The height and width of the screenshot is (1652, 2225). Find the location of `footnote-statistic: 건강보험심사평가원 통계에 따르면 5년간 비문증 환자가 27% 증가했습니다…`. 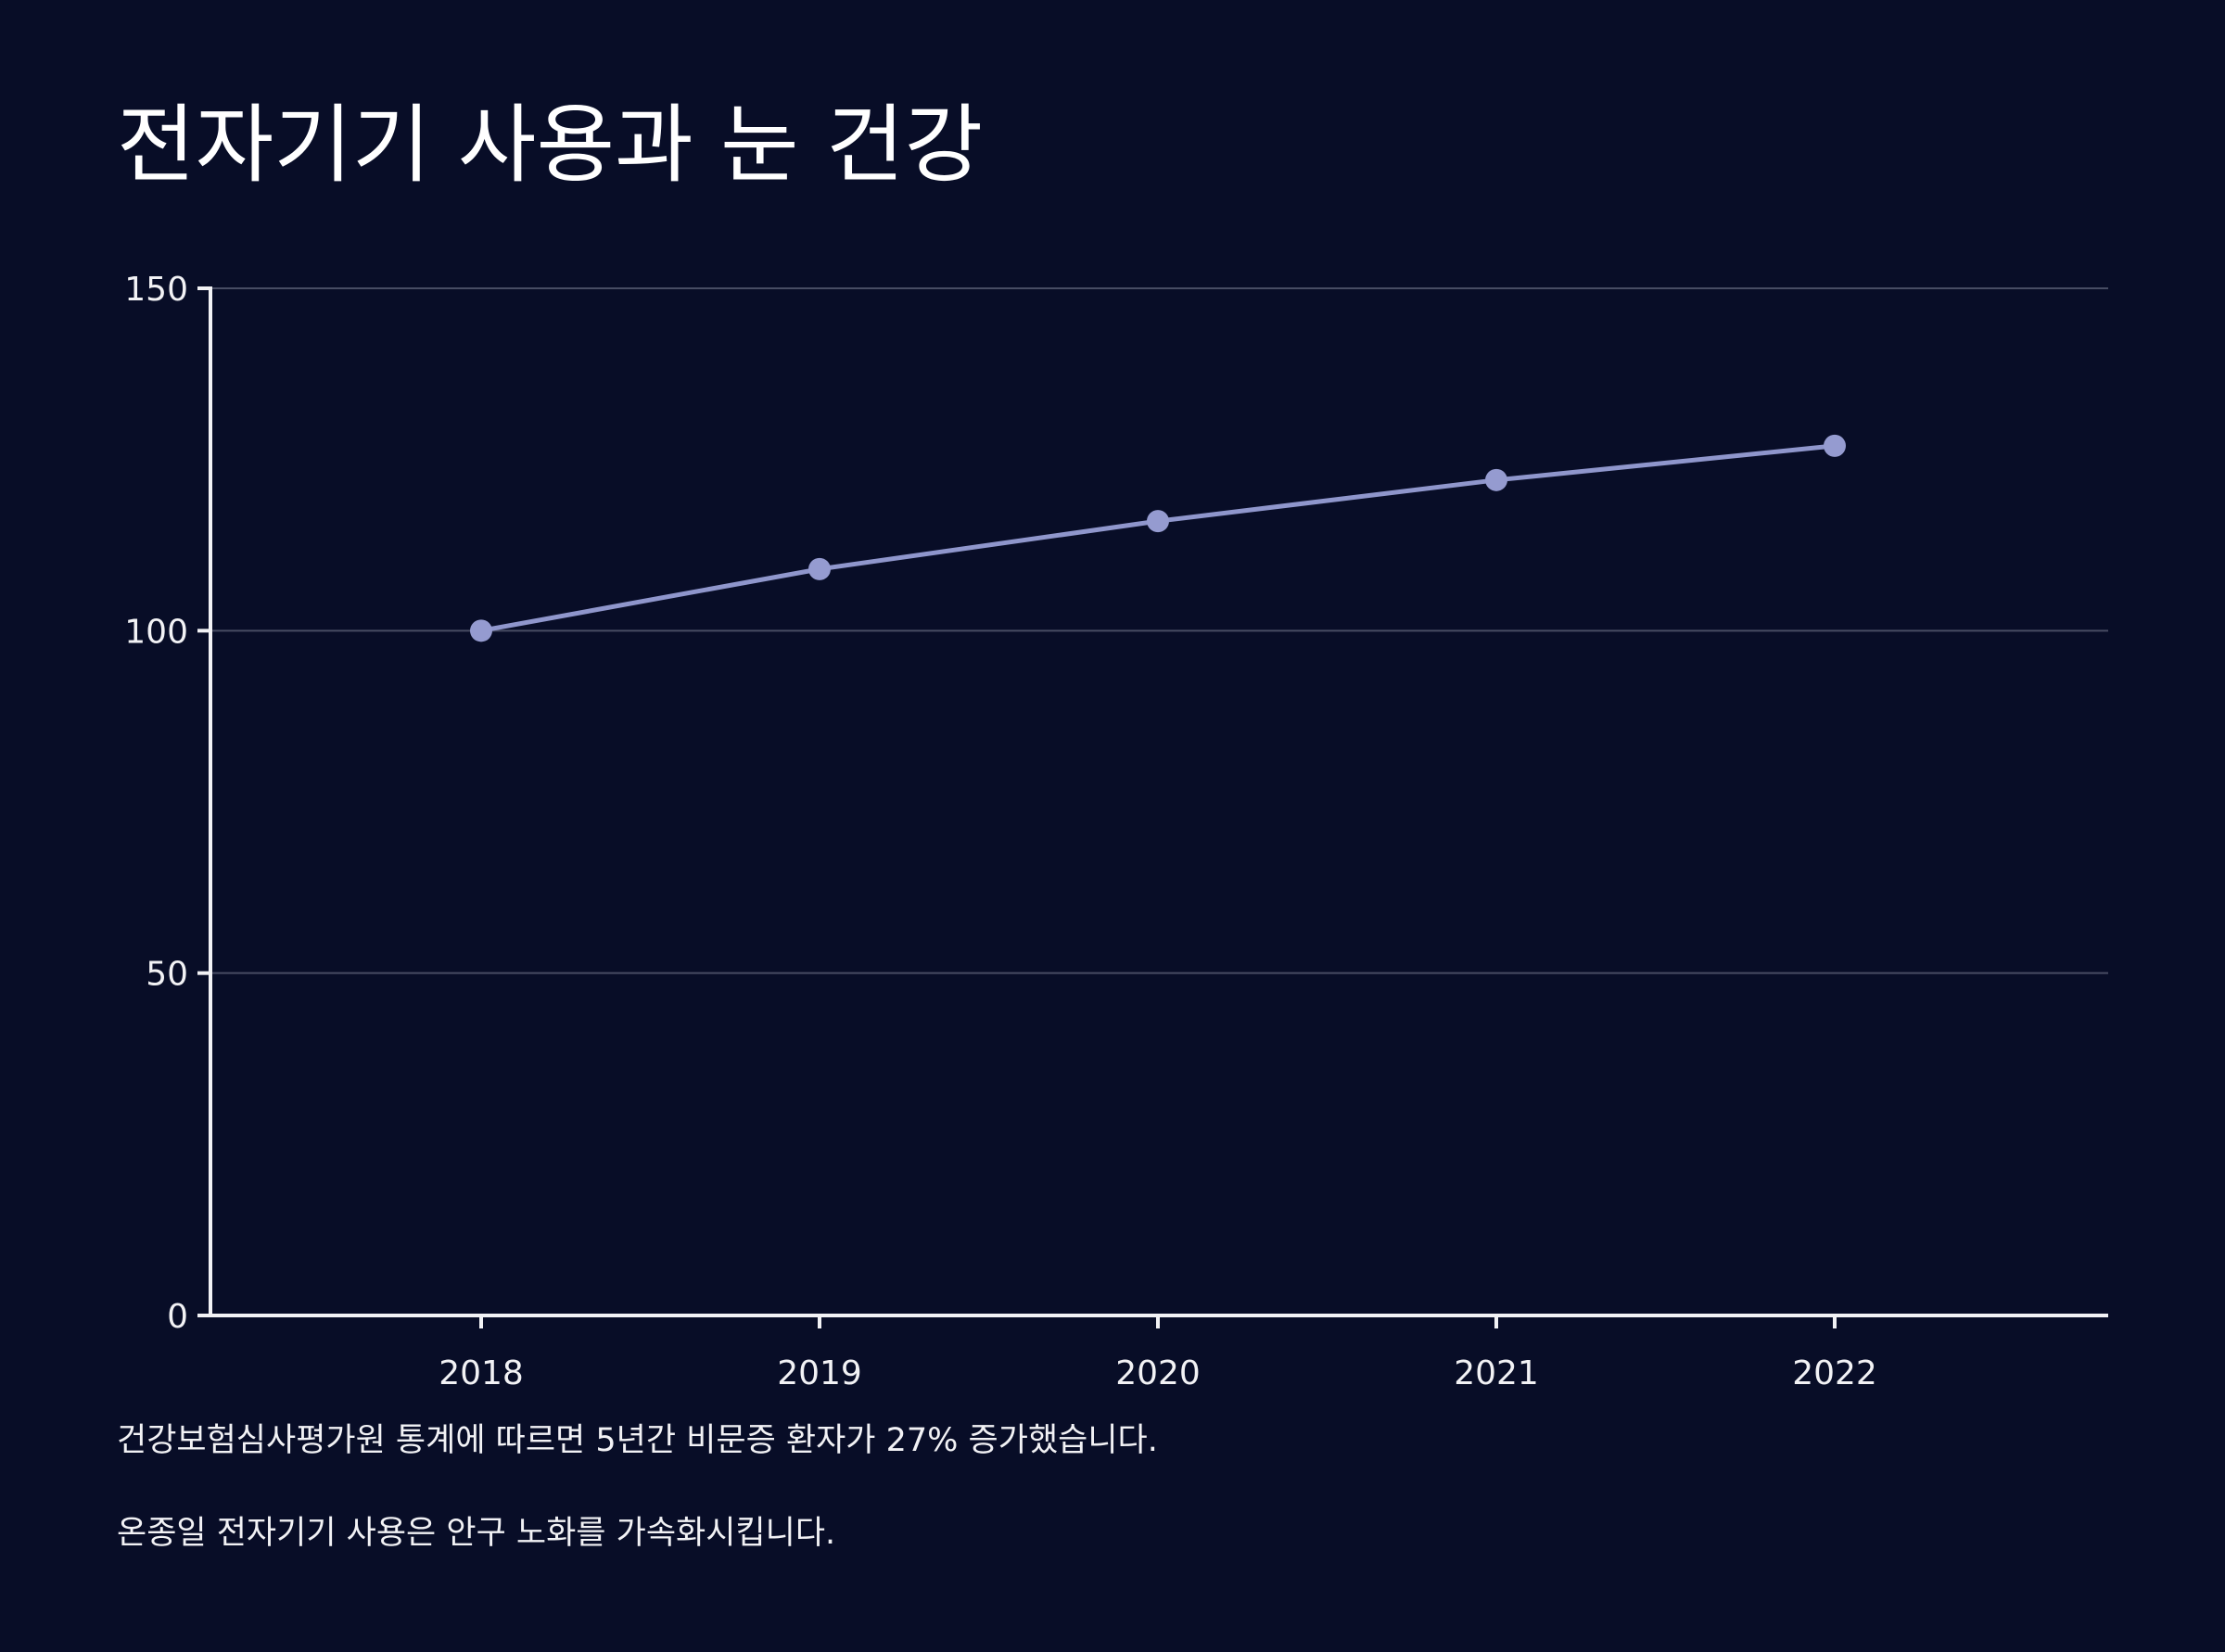

footnote-statistic: 건강보험심사평가원 통계에 따르면 5년간 비문증 환자가 27% 증가했습니다… is located at coordinates (637, 1440).